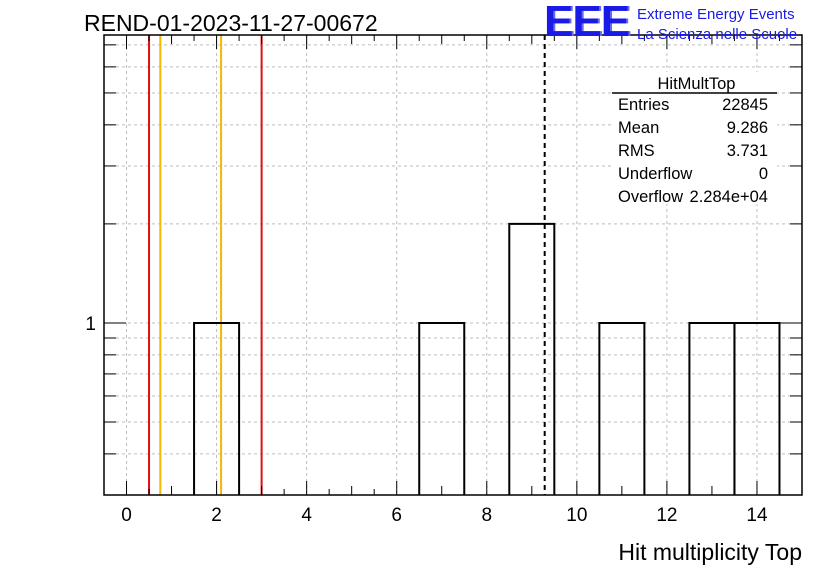  Describe the element at coordinates (486, 515) in the screenshot. I see `x-tick-label: 8` at that location.